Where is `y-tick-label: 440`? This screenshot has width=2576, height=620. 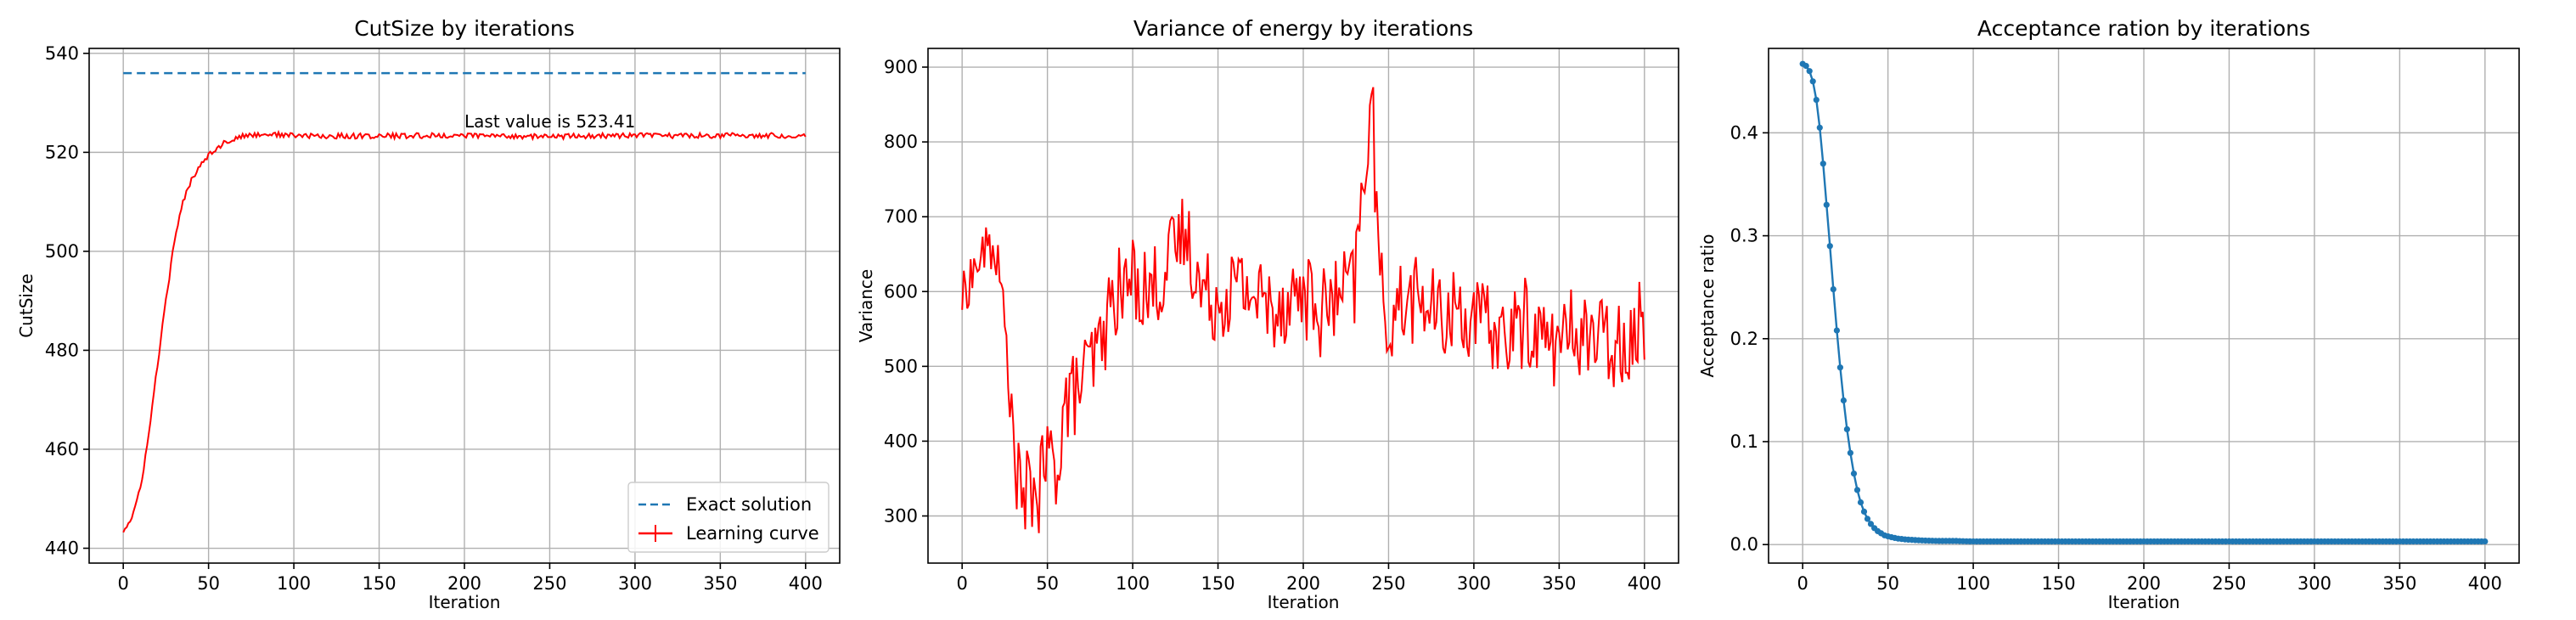
y-tick-label: 440 is located at coordinates (62, 548).